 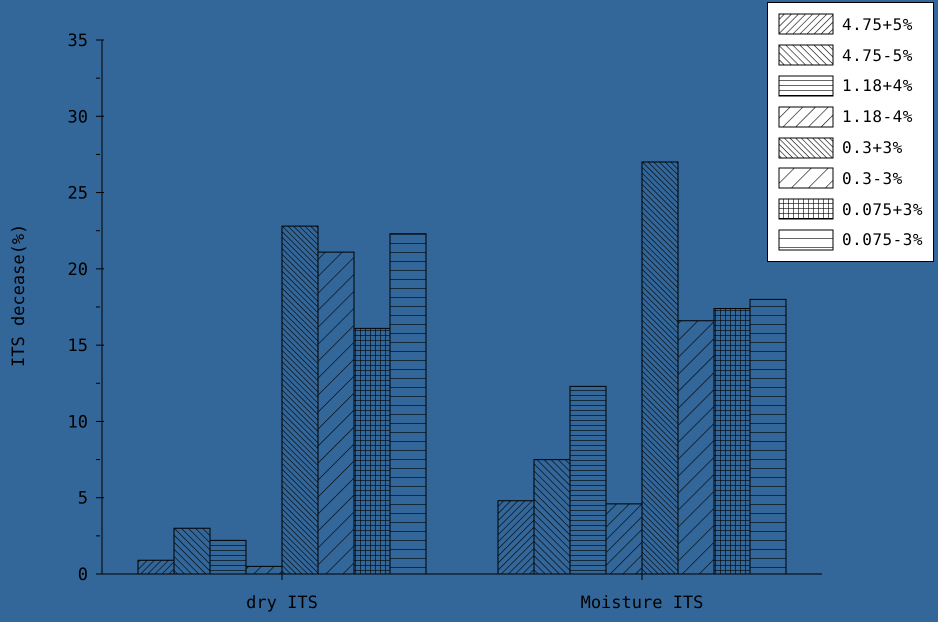 What do you see at coordinates (78, 41) in the screenshot?
I see `y-tick-label: 35` at bounding box center [78, 41].